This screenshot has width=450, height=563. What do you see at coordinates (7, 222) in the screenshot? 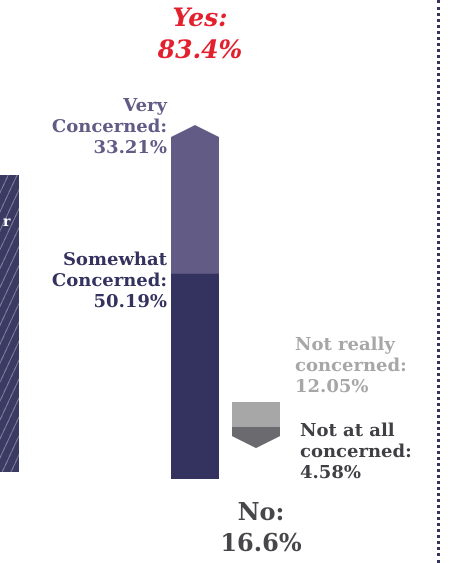
I see `panel-text-fragment: r` at bounding box center [7, 222].